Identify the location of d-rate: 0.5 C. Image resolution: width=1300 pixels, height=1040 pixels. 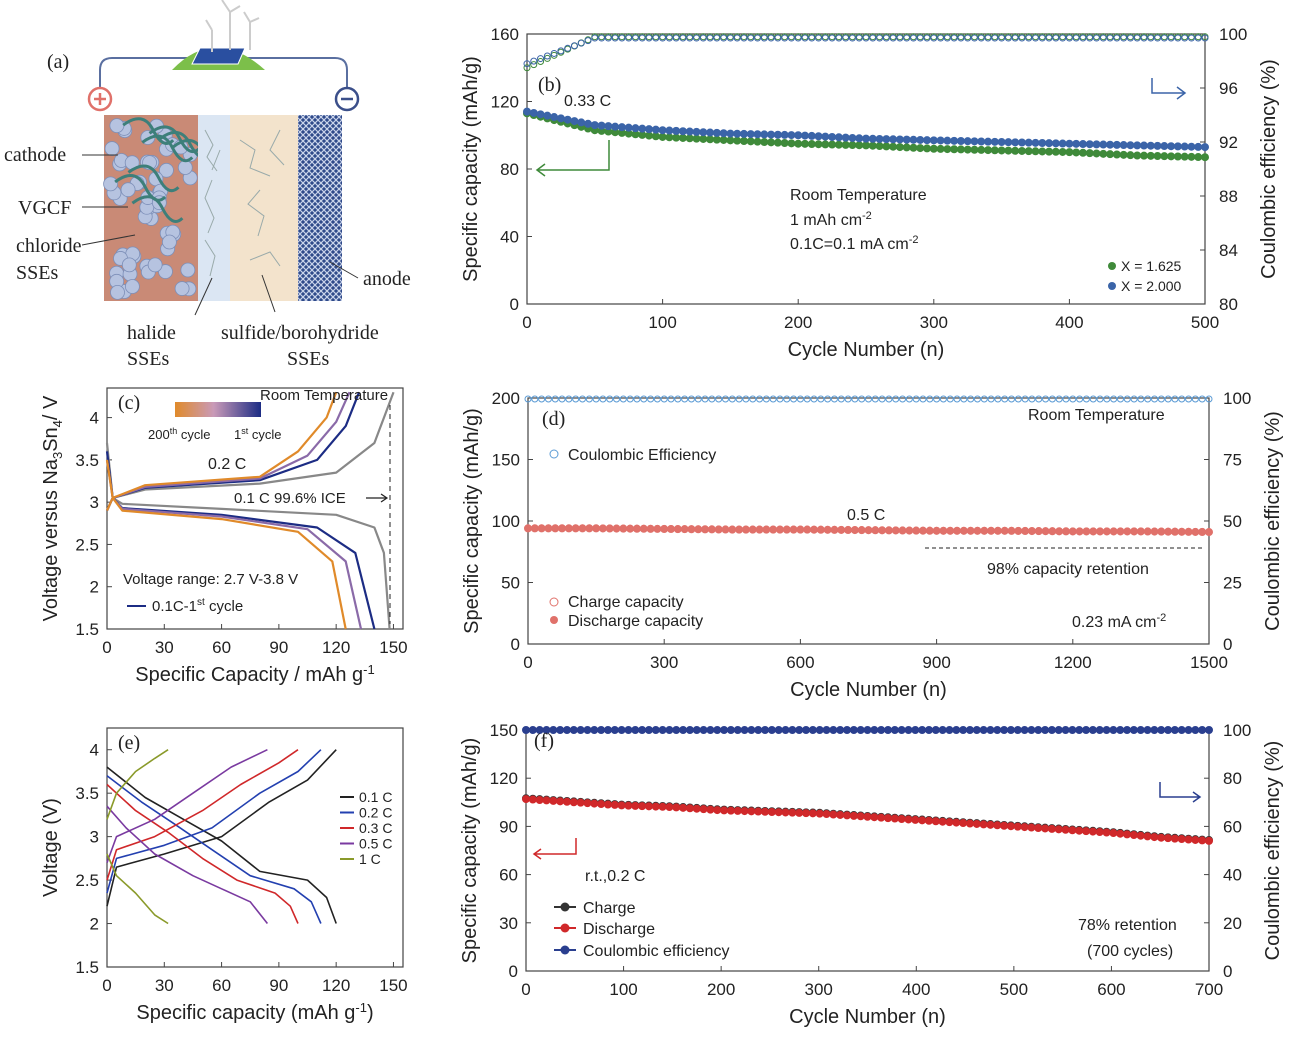
(866, 515).